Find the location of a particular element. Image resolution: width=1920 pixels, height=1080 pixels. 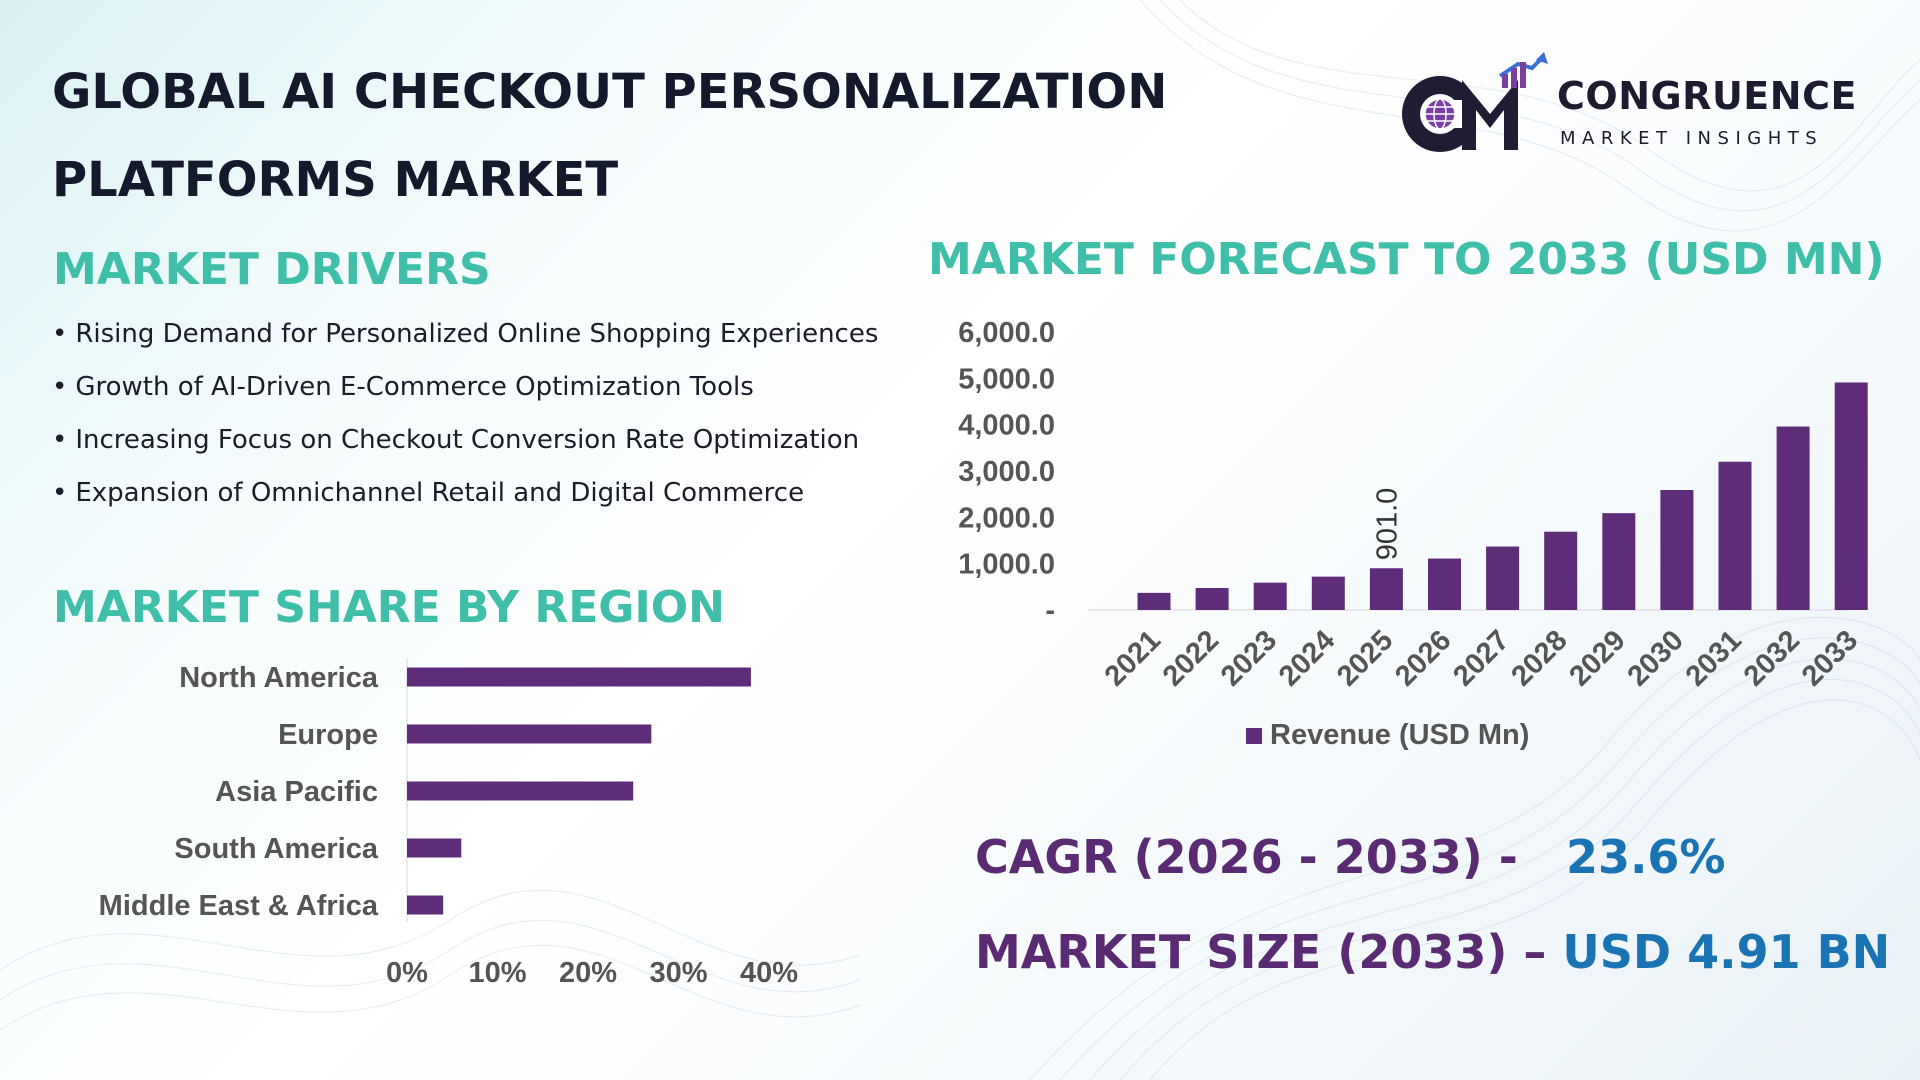

forecast-x-tick-label: 2033 is located at coordinates (1830, 658).